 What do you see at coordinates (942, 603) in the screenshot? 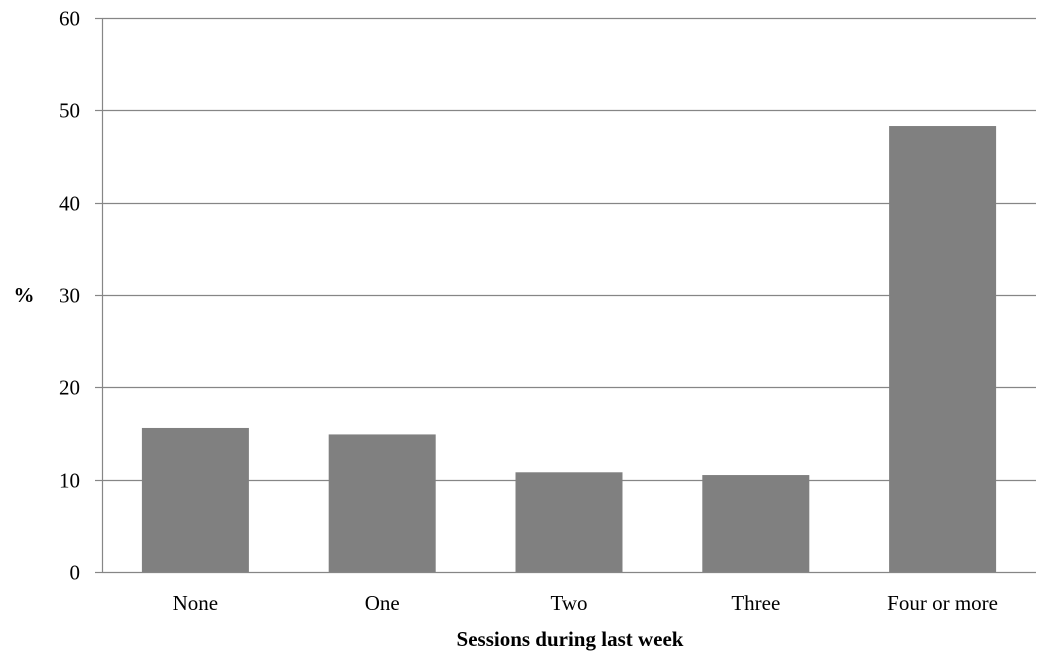
I see `x-tick-label: Four or more` at bounding box center [942, 603].